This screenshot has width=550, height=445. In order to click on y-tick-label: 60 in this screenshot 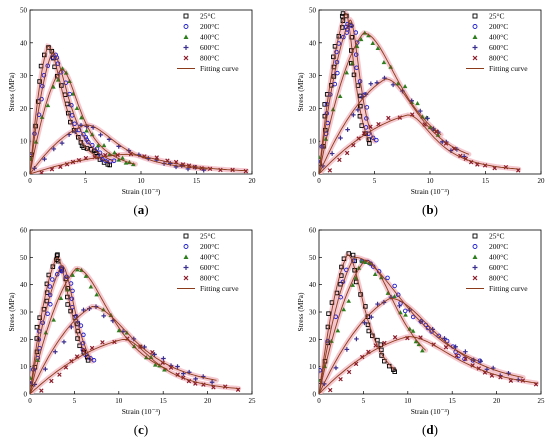, I will do `click(24, 231)`.